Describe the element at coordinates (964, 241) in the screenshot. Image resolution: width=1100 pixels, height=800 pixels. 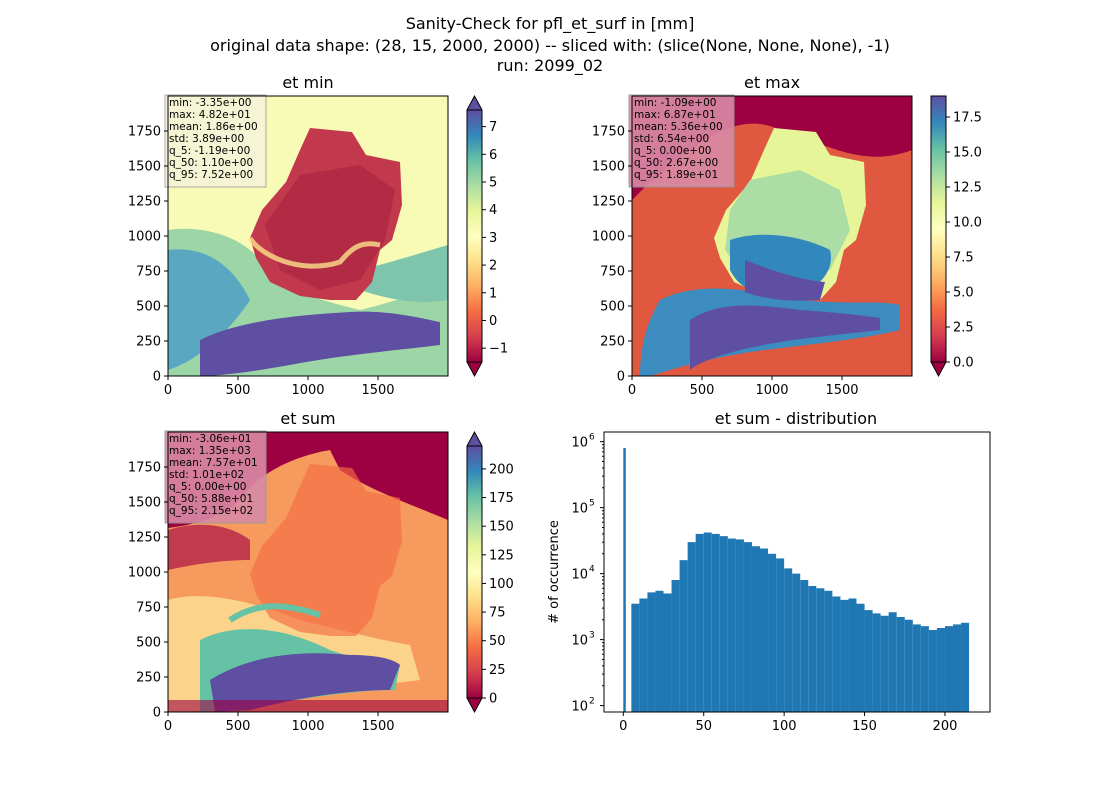
I see `colorbar-ticks: 0.0 2.5 5.0 7.5 10.0 12.5 15.0 17.5` at that location.